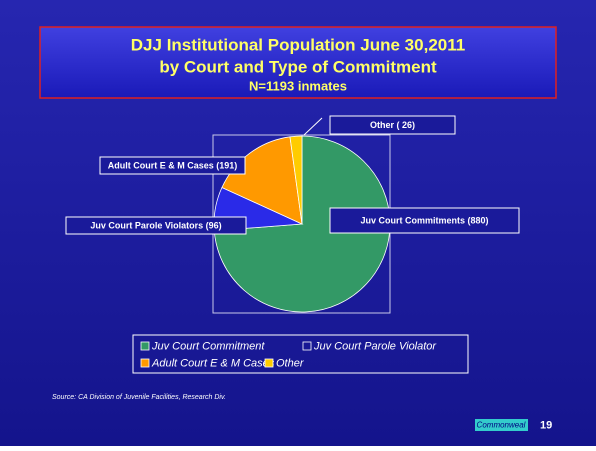  What do you see at coordinates (300, 354) in the screenshot?
I see `legend-box` at bounding box center [300, 354].